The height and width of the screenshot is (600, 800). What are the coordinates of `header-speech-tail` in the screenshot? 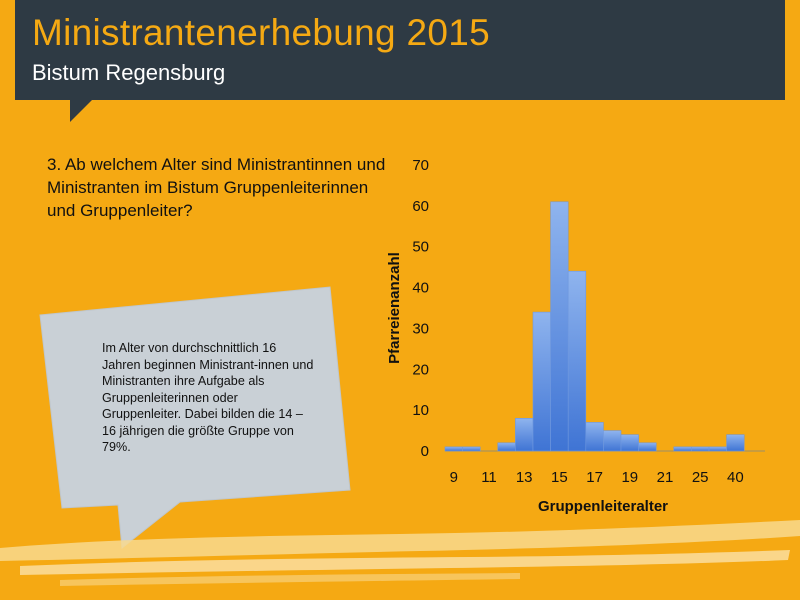 It's located at (81, 111).